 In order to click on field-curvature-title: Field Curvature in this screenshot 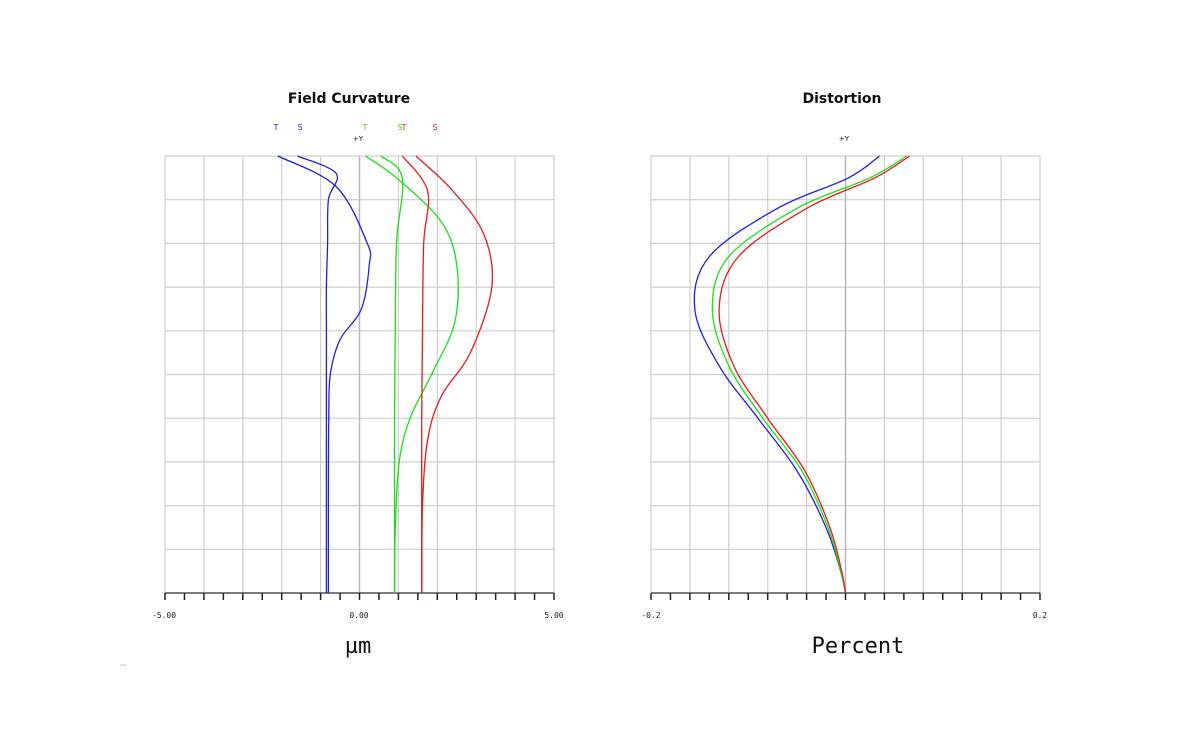, I will do `click(349, 99)`.